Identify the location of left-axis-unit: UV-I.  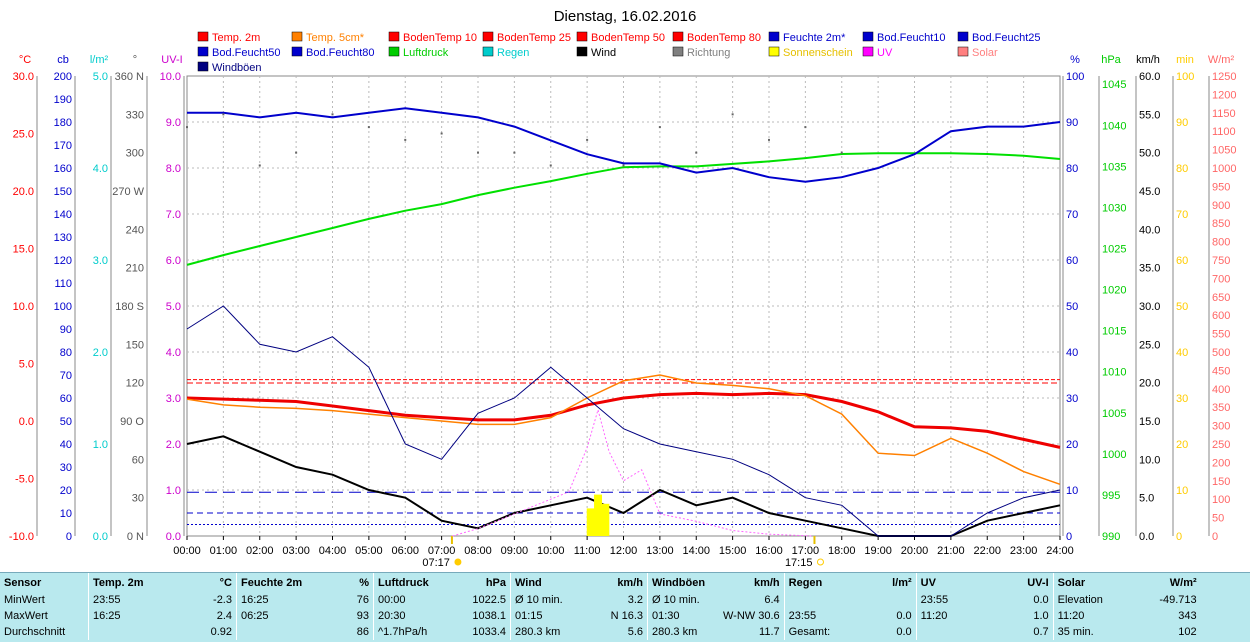
(171, 60).